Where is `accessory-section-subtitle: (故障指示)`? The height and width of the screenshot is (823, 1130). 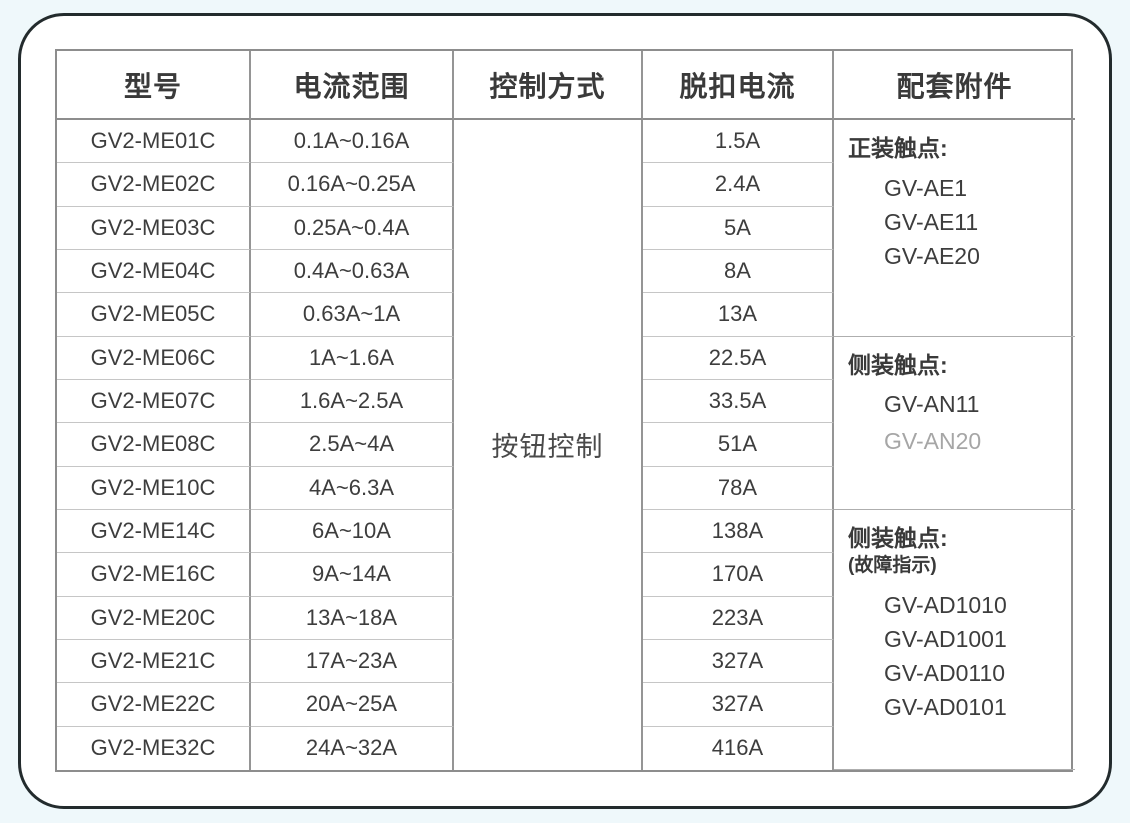 accessory-section-subtitle: (故障指示) is located at coordinates (892, 565).